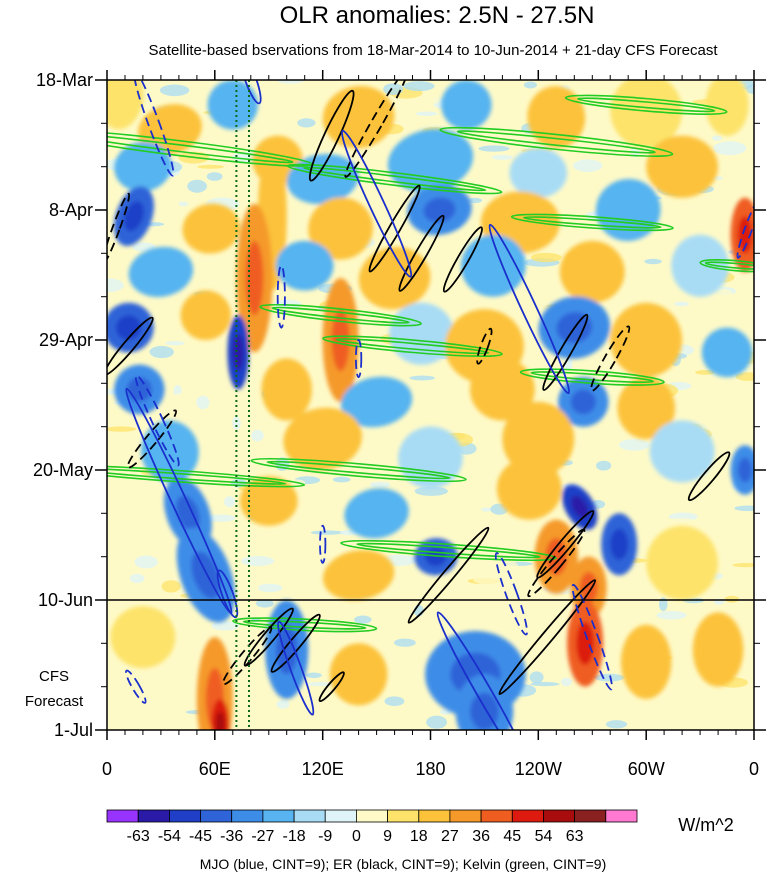 This screenshot has height=878, width=774. What do you see at coordinates (356, 836) in the screenshot?
I see `colorbar-label: 0` at bounding box center [356, 836].